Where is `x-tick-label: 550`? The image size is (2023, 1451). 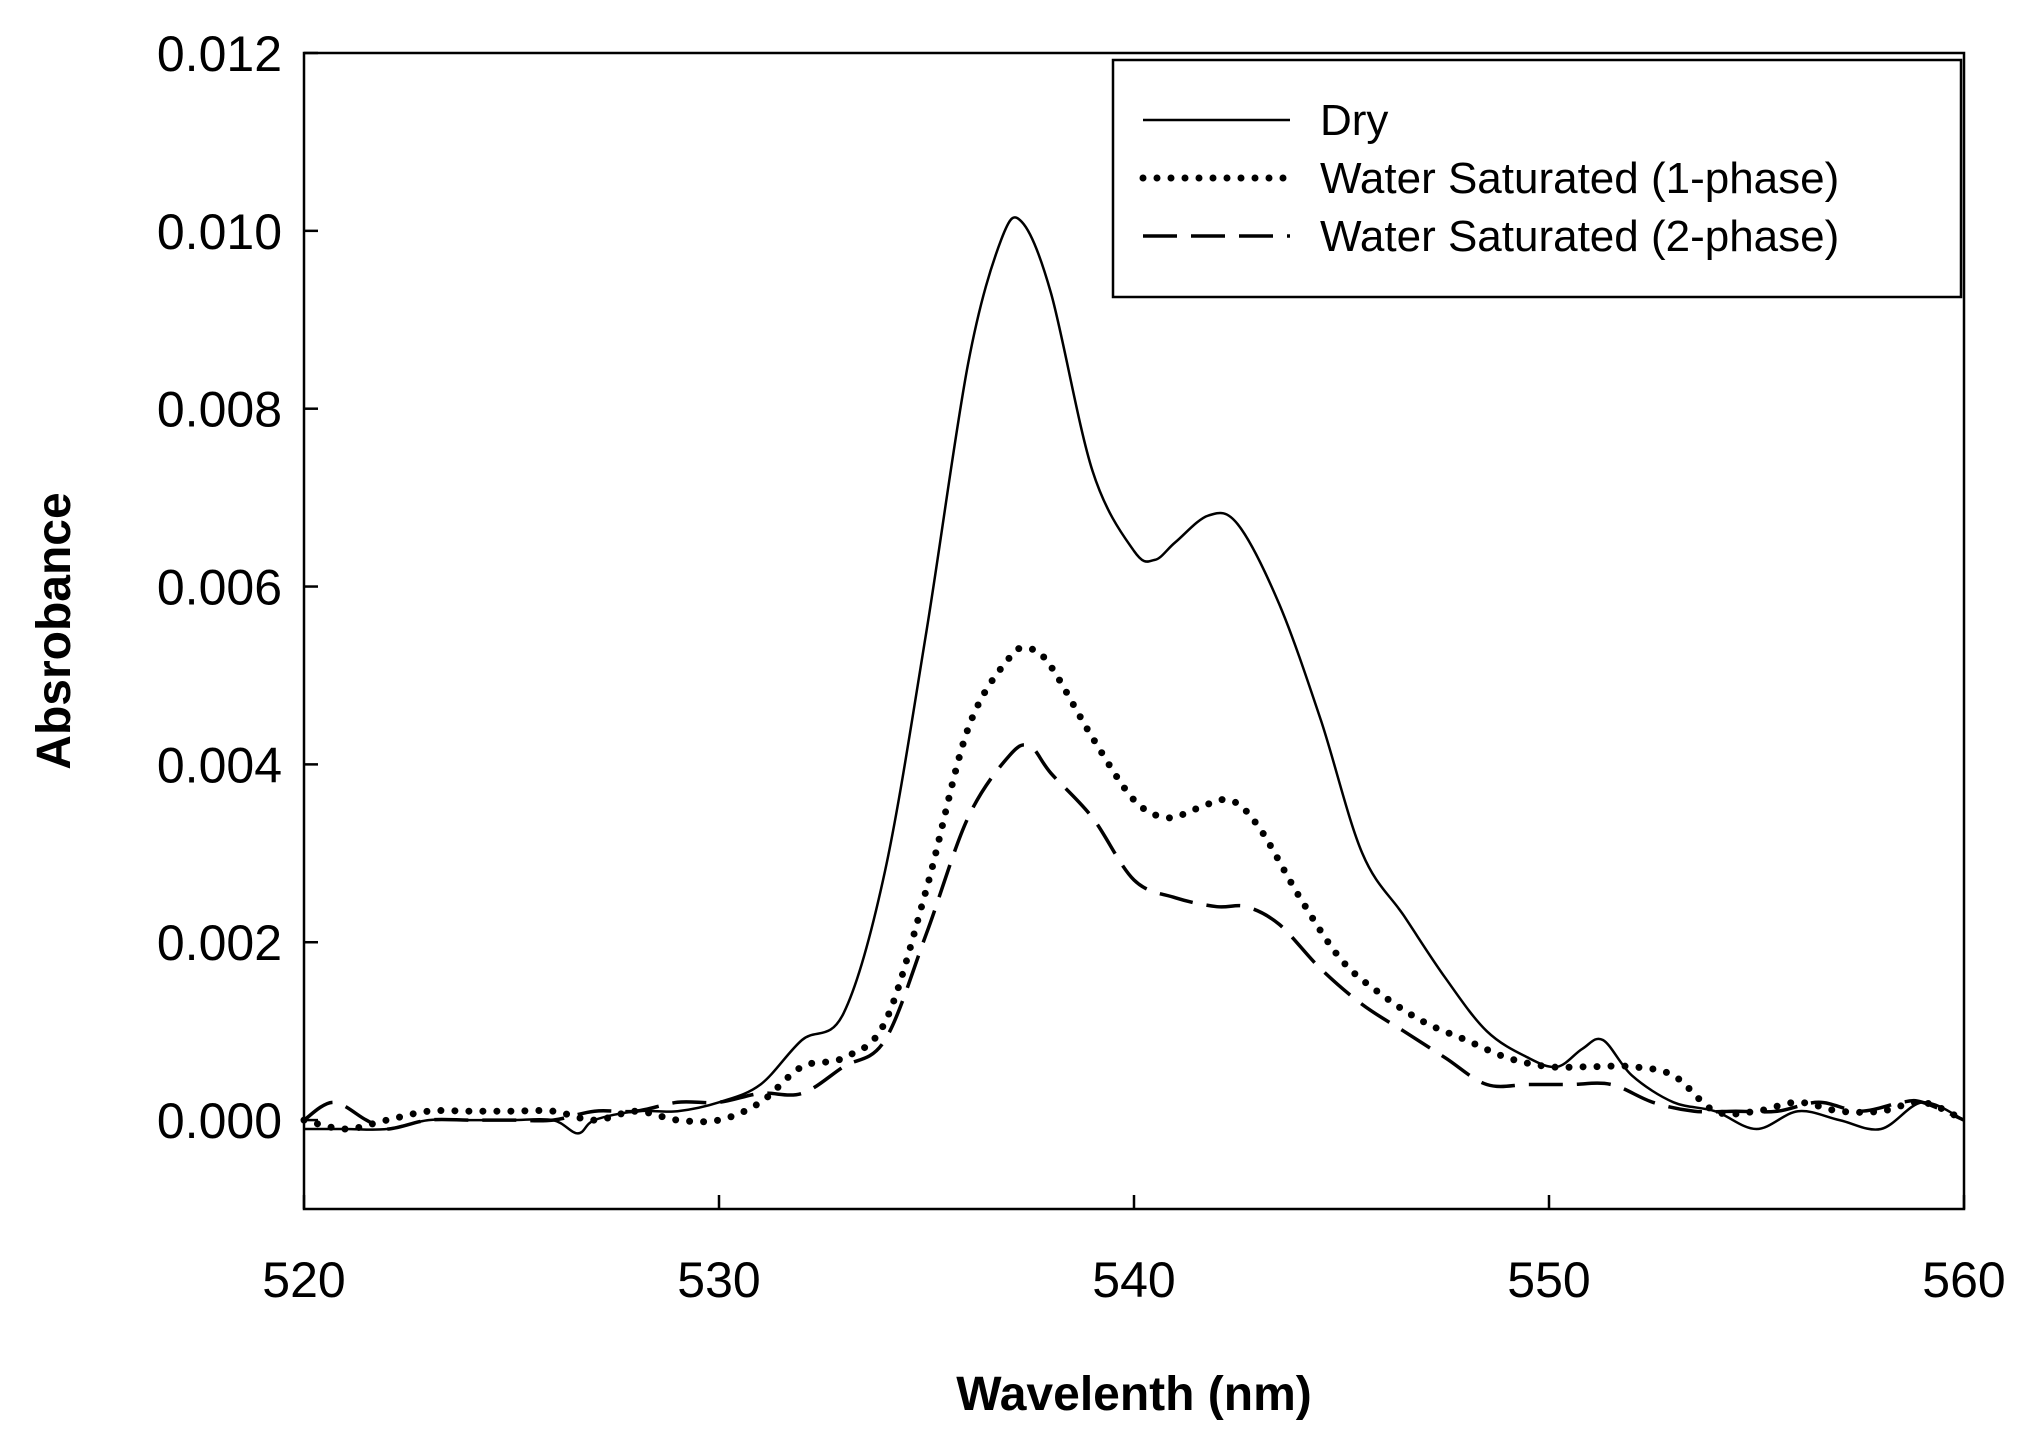 x-tick-label: 550 is located at coordinates (1548, 1280).